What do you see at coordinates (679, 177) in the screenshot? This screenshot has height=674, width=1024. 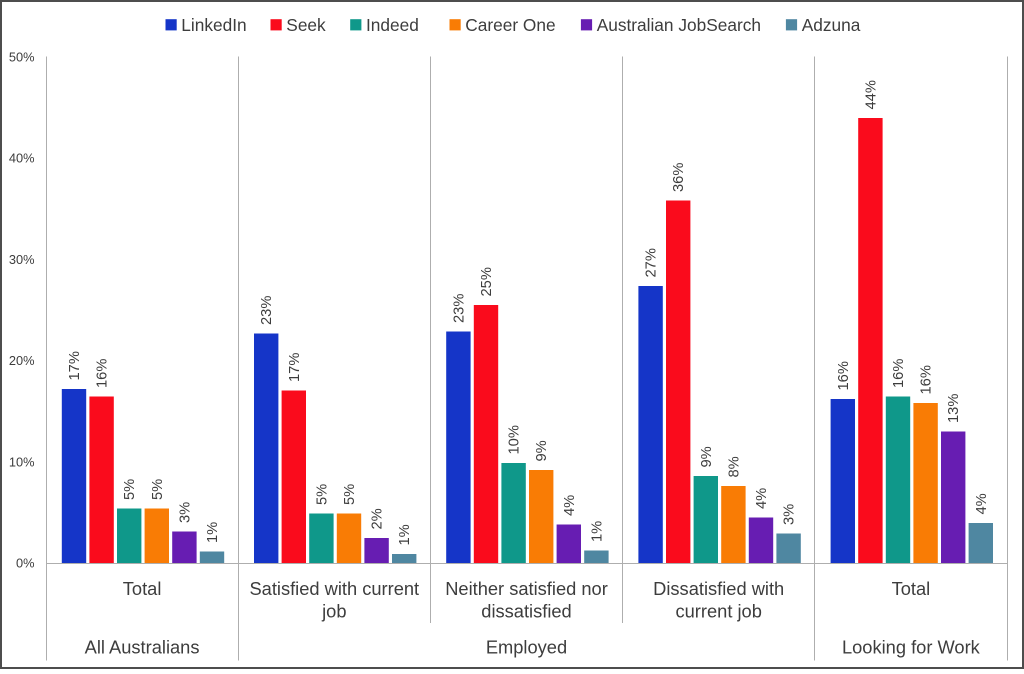 I see `svg-text: 36%` at bounding box center [679, 177].